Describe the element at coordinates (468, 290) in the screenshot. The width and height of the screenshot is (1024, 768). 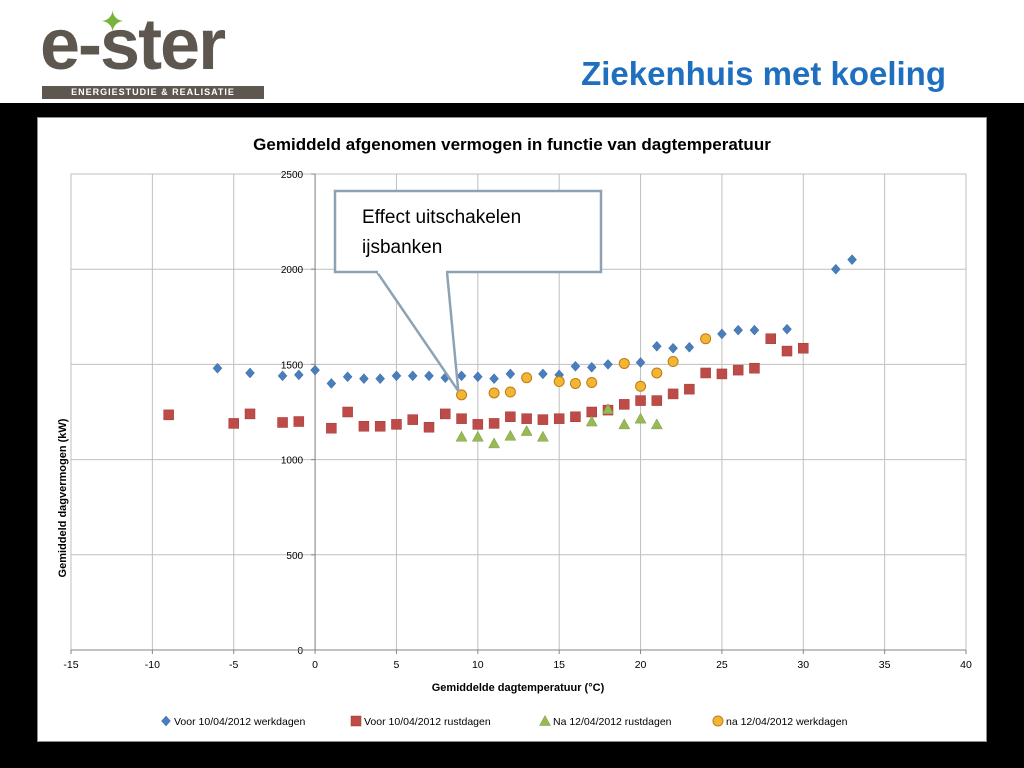
I see `annotation: Effect uitschakelen ijsbanken` at that location.